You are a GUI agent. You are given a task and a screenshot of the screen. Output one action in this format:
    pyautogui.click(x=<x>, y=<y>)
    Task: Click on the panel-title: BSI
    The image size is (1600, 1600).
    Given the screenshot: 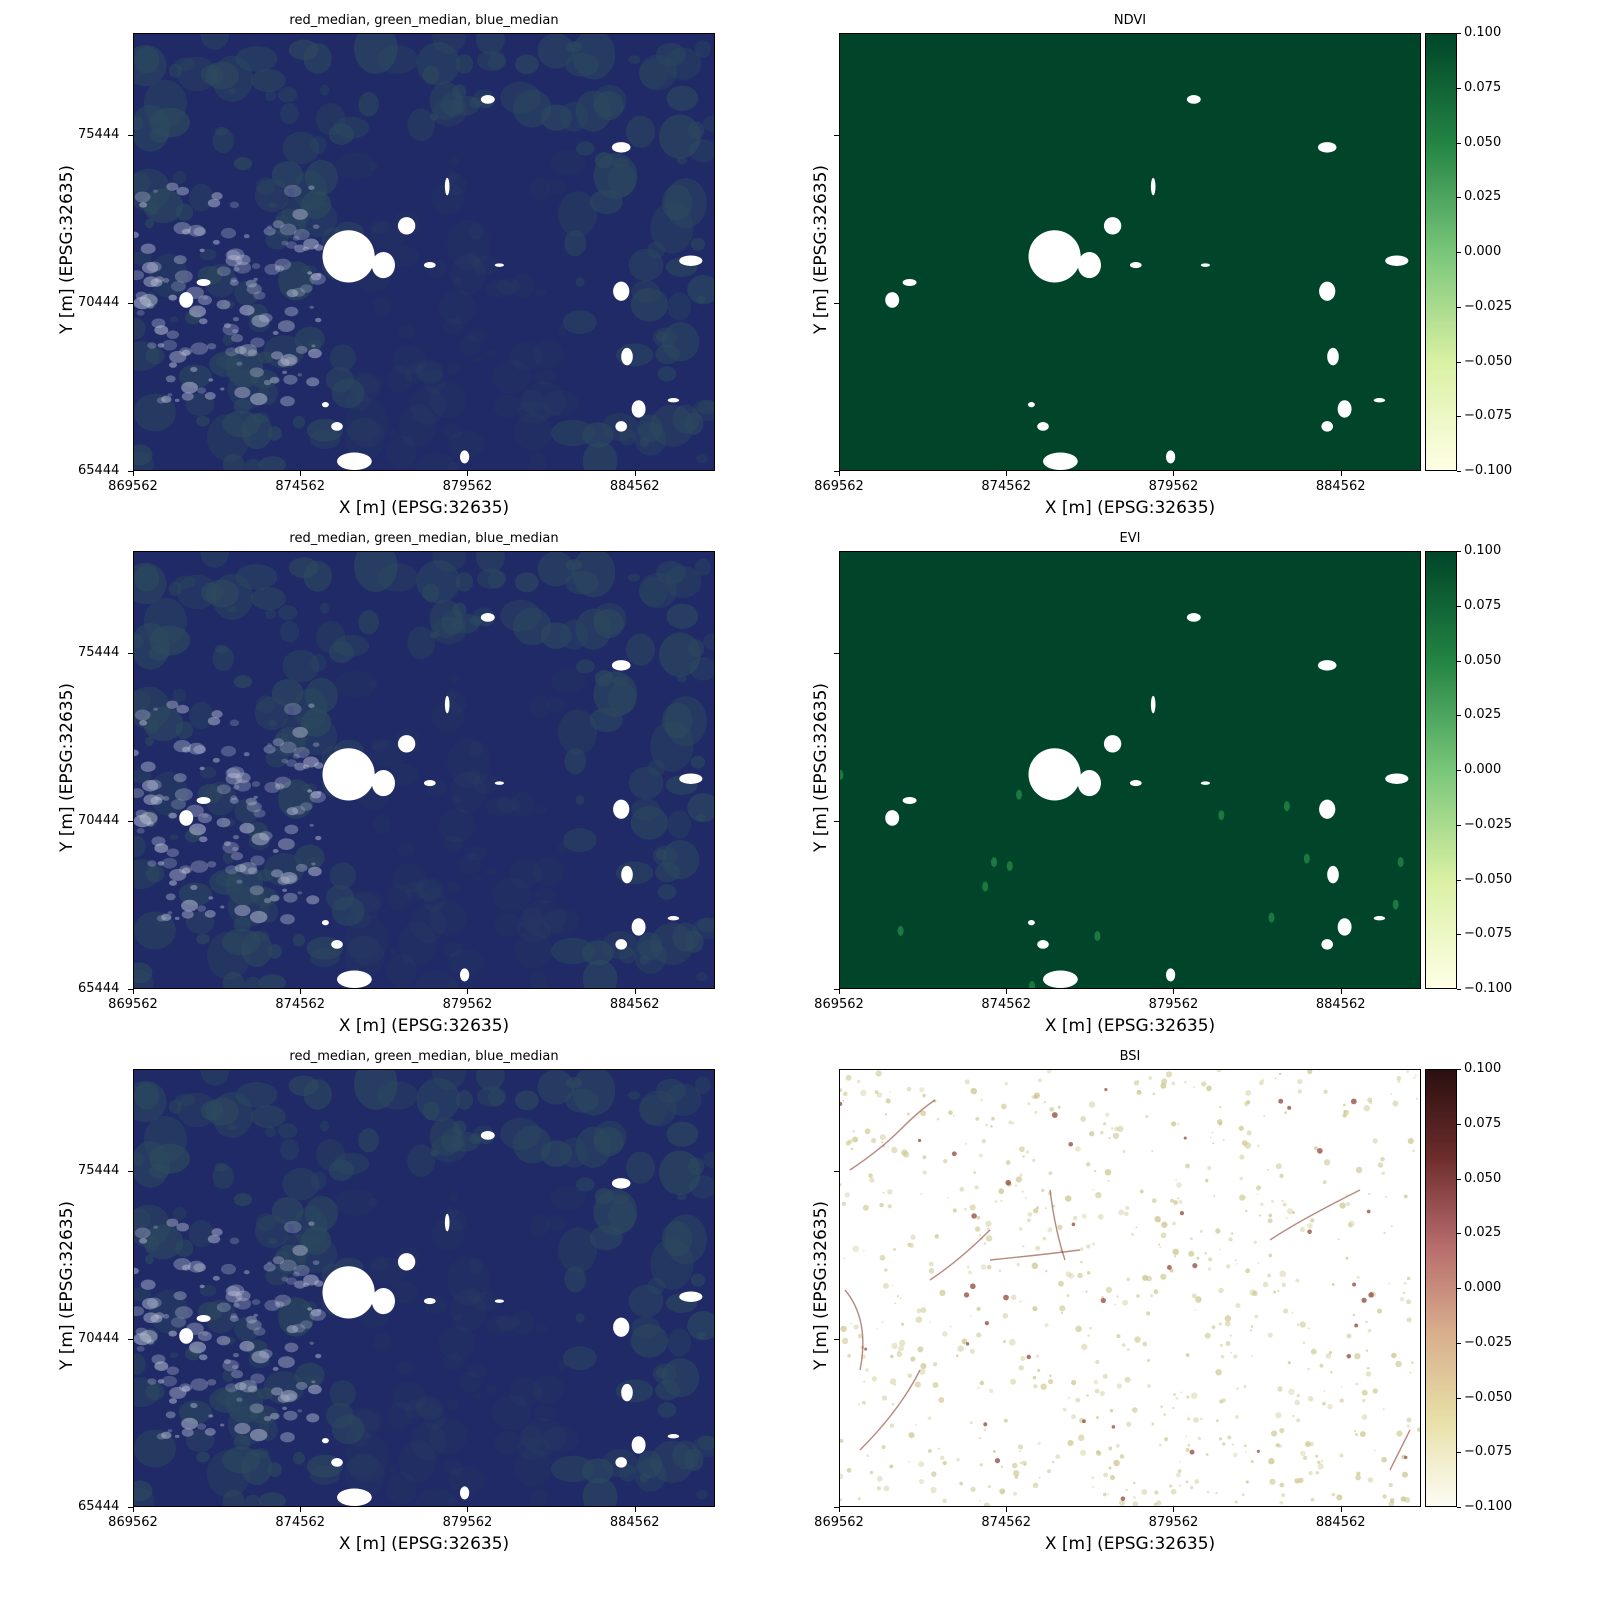 What is the action you would take?
    pyautogui.click(x=1130, y=1056)
    